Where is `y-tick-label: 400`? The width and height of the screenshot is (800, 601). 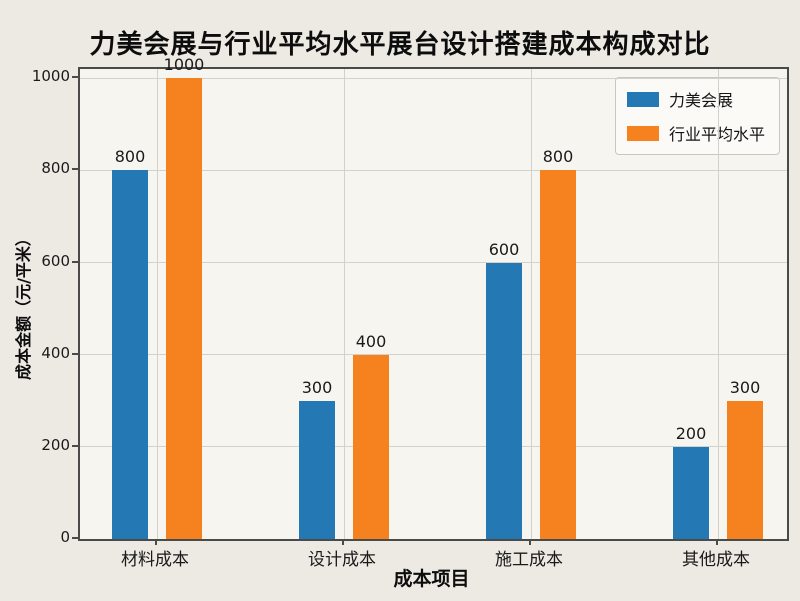
y-tick-label: 400 is located at coordinates (55, 352).